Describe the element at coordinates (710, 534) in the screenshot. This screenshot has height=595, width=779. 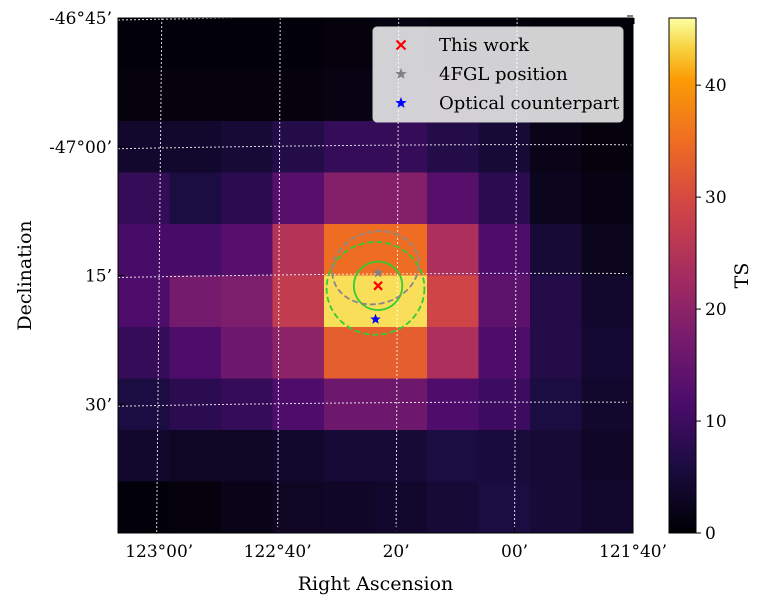
I see `colorbar-tick-label: 0` at that location.